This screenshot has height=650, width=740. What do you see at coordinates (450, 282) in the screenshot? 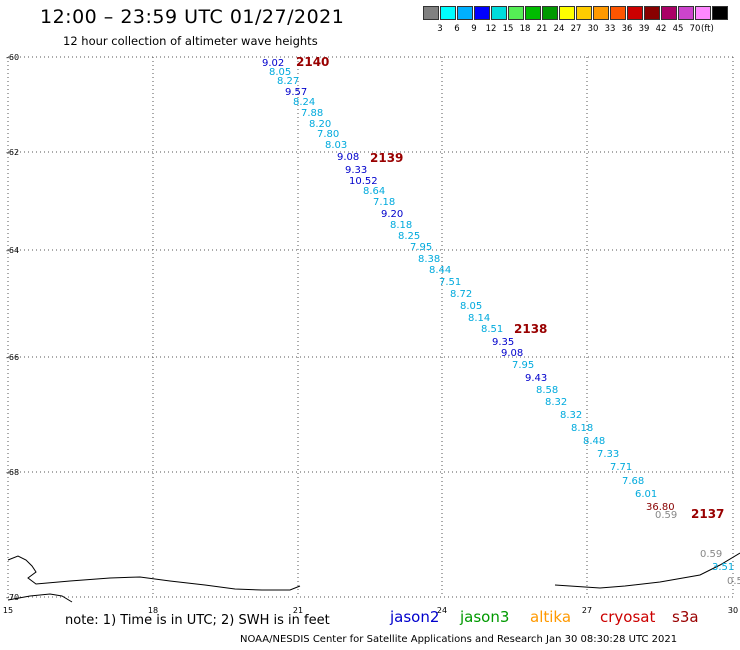
I see `swh-value: 7.51` at bounding box center [450, 282].